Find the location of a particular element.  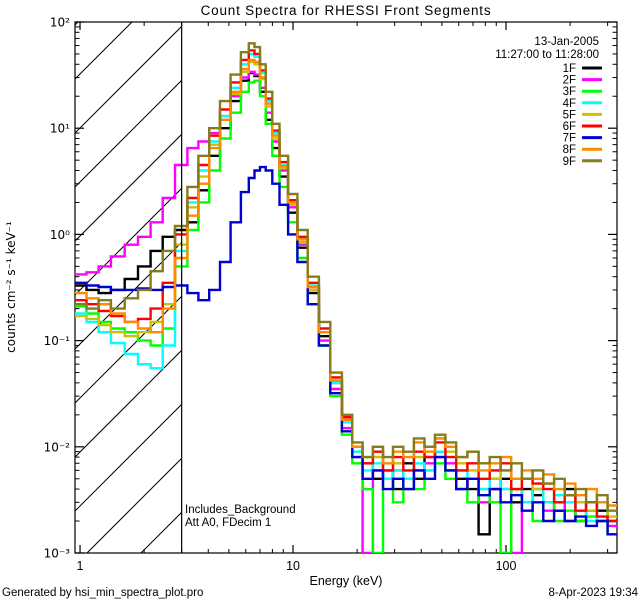

legend-label-8F: 8F is located at coordinates (569, 150).